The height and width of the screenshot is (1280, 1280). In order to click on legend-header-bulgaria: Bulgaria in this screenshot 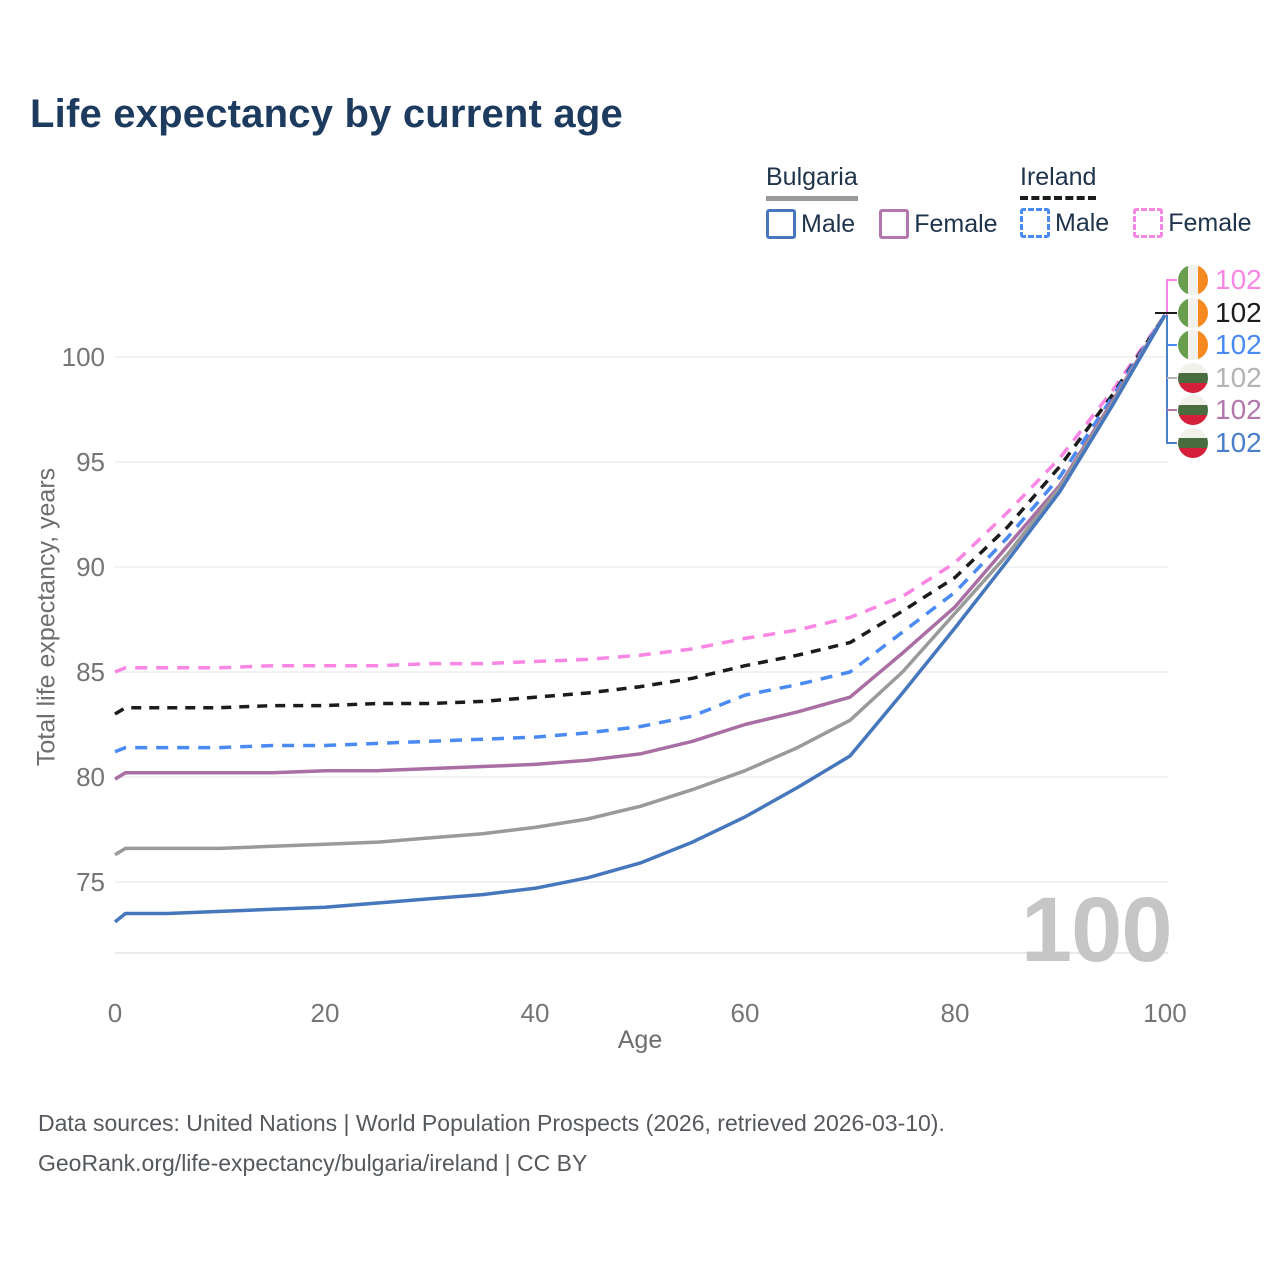, I will do `click(812, 182)`.